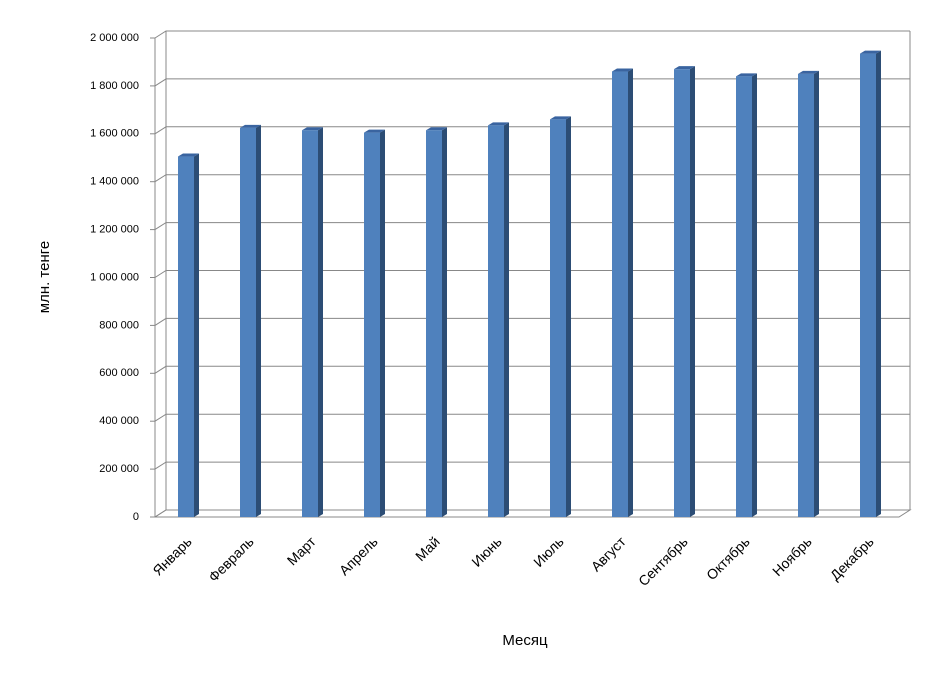 The width and height of the screenshot is (942, 682). I want to click on x-tick-label: Апрель, so click(358, 555).